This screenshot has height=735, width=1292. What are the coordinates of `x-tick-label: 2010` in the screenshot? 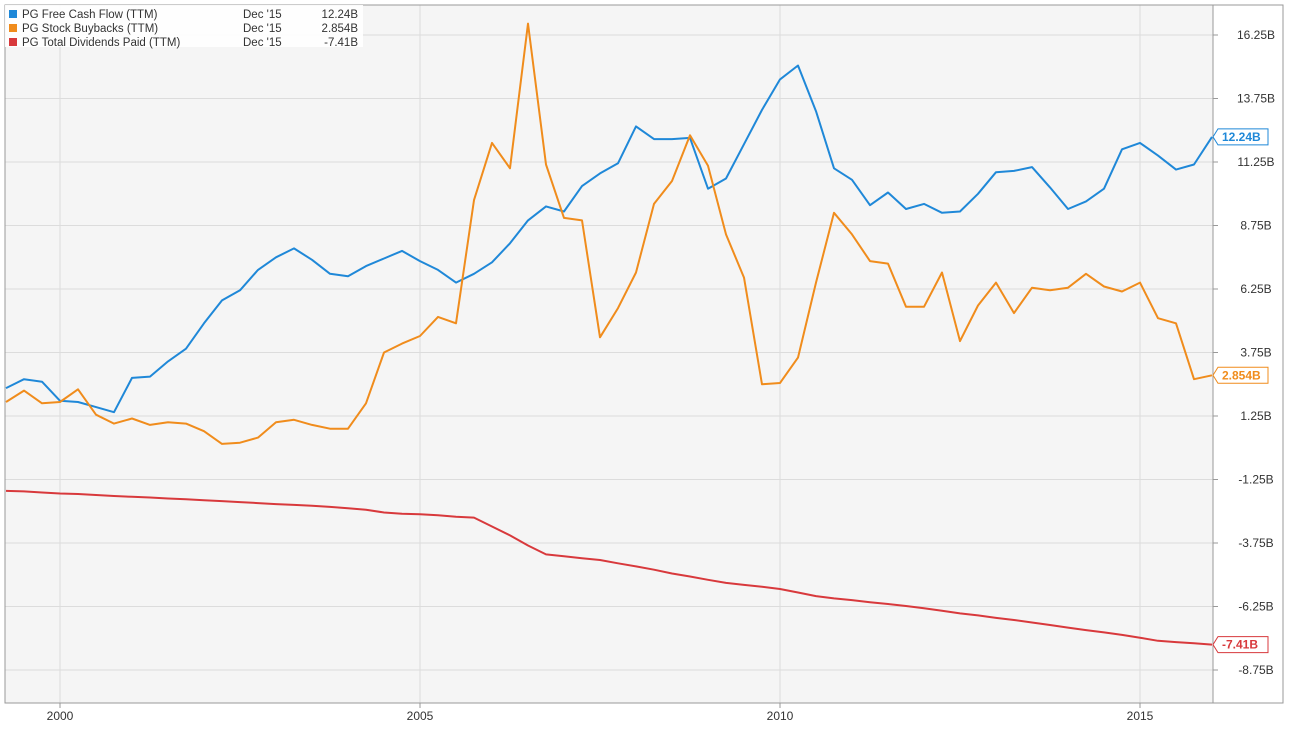 It's located at (780, 716).